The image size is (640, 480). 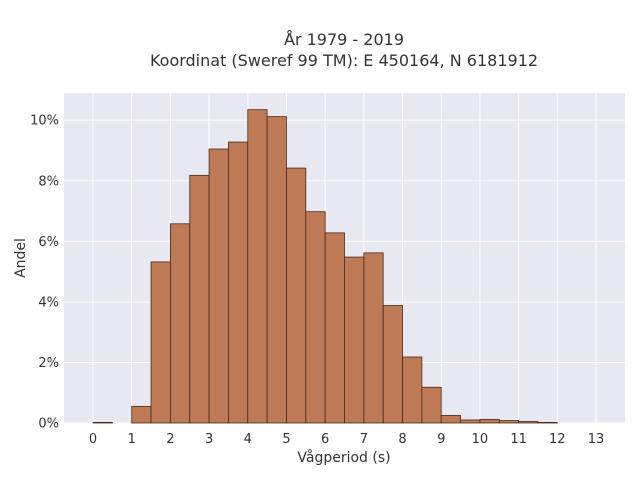 I want to click on y-tick-label: 6%, so click(x=48, y=242).